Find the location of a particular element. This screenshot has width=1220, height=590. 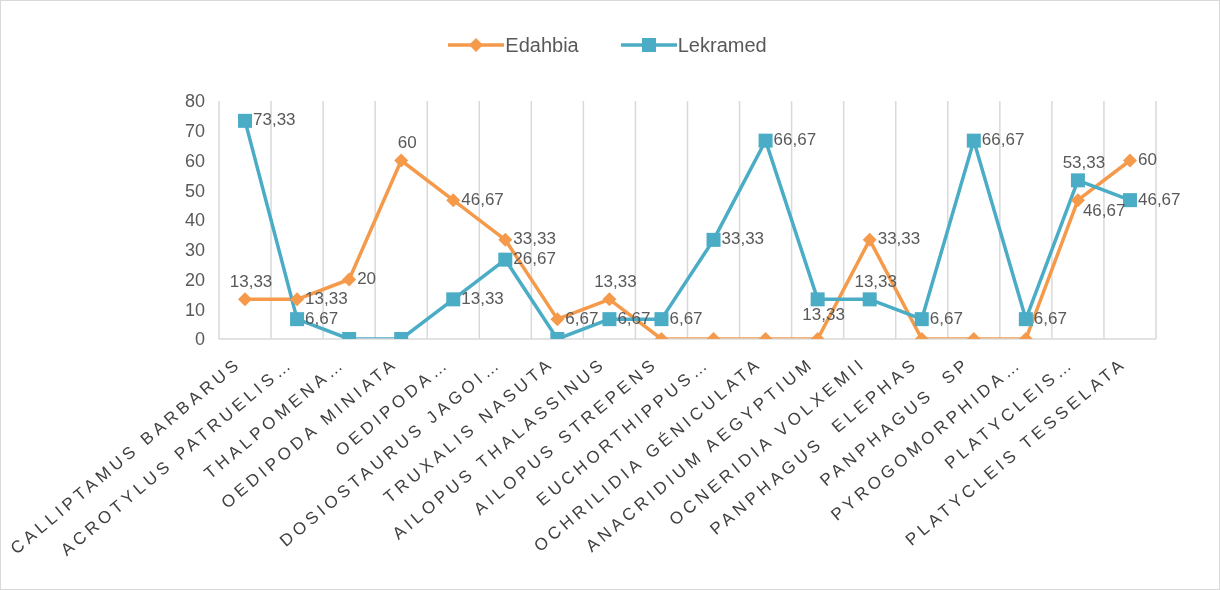

data-label: 73,33 is located at coordinates (274, 120).